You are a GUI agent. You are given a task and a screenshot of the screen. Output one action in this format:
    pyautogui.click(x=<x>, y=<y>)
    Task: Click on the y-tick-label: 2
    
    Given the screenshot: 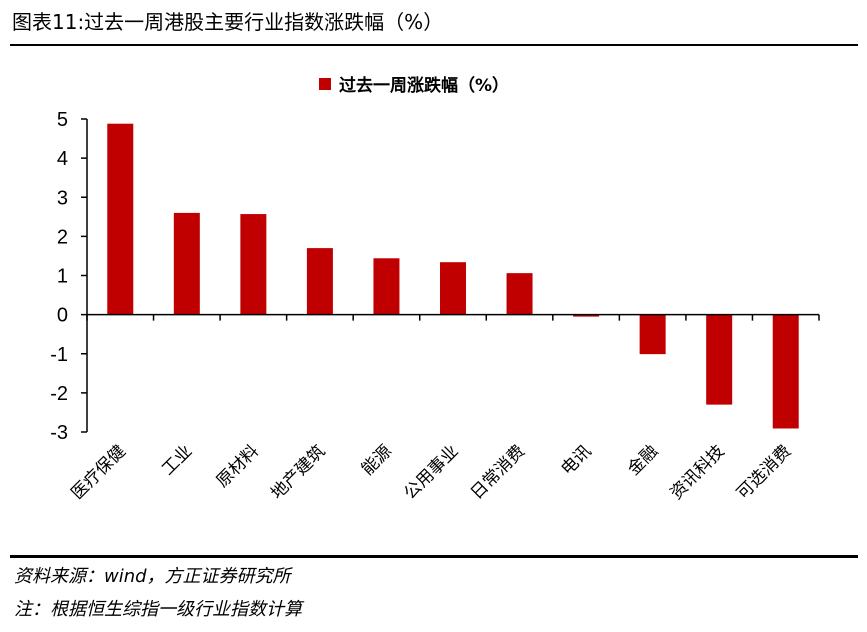 What is the action you would take?
    pyautogui.click(x=62, y=237)
    